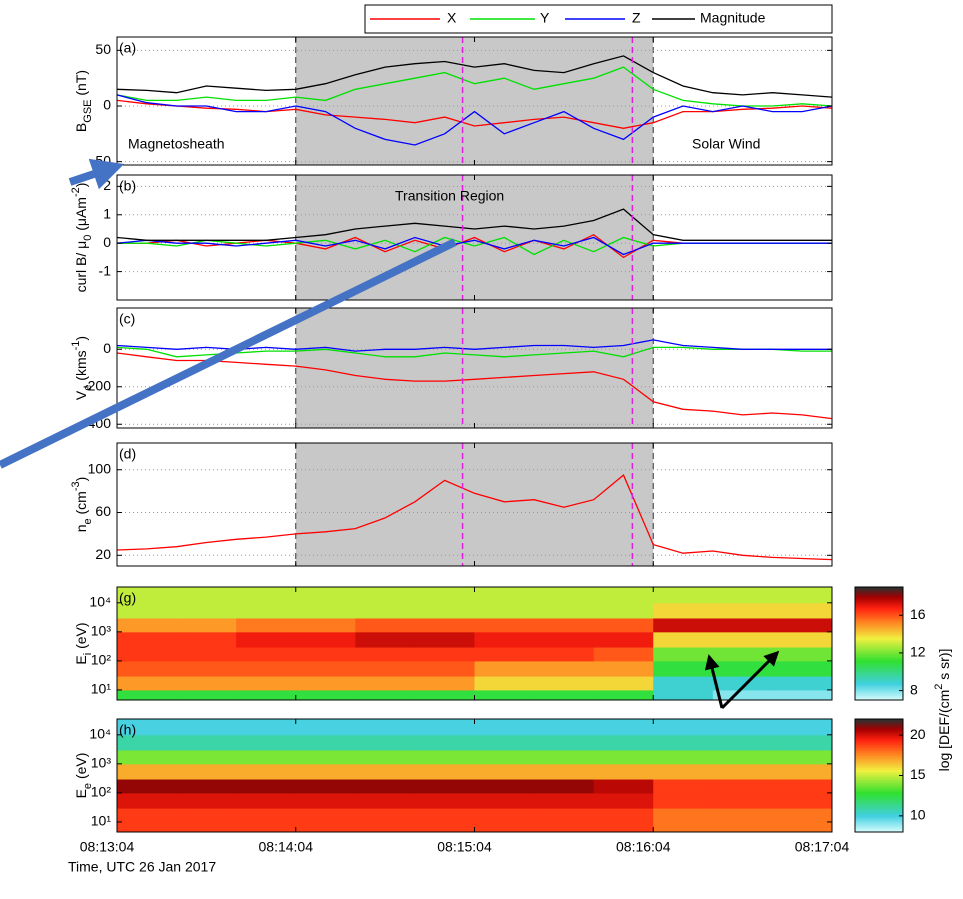 This screenshot has height=899, width=963. I want to click on label-part: (kms, so click(81, 367).